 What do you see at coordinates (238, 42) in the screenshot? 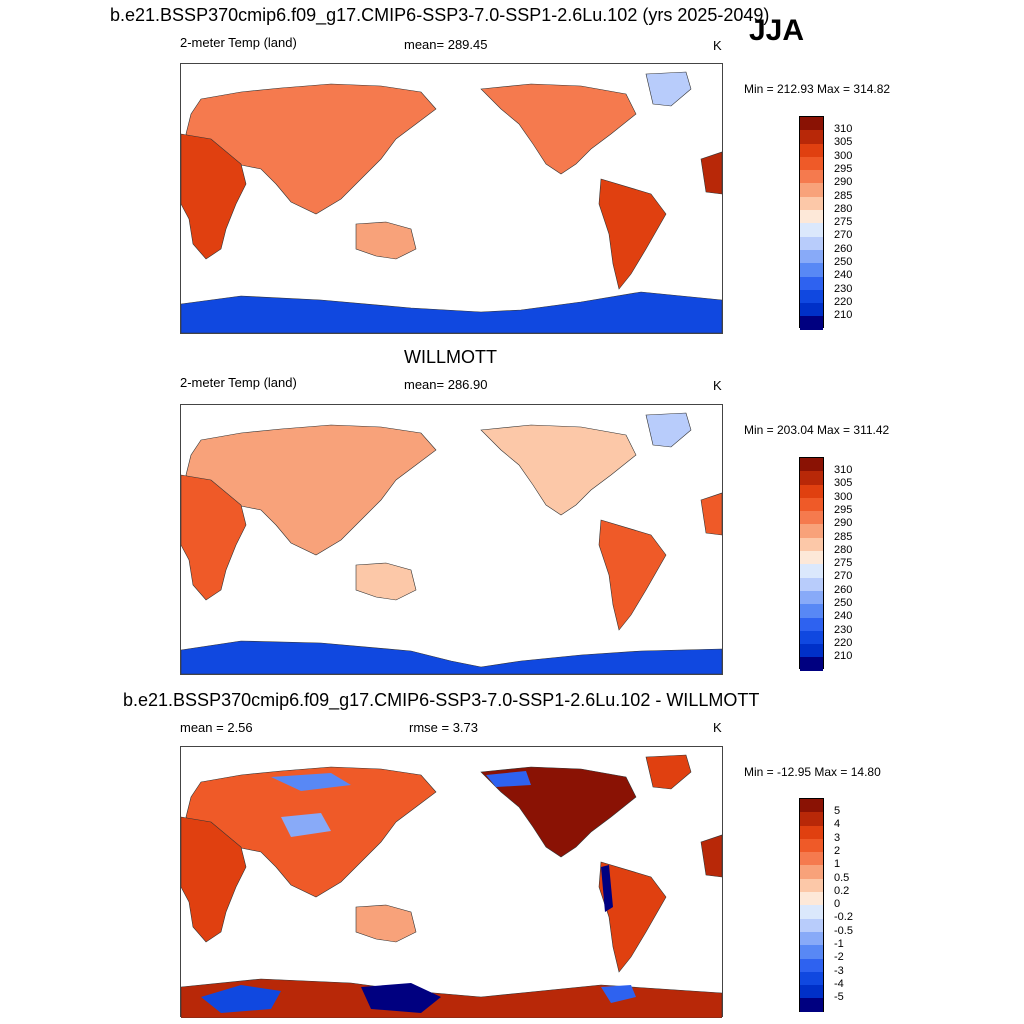
I see `panel1-variable-label: 2-meter Temp (land)` at bounding box center [238, 42].